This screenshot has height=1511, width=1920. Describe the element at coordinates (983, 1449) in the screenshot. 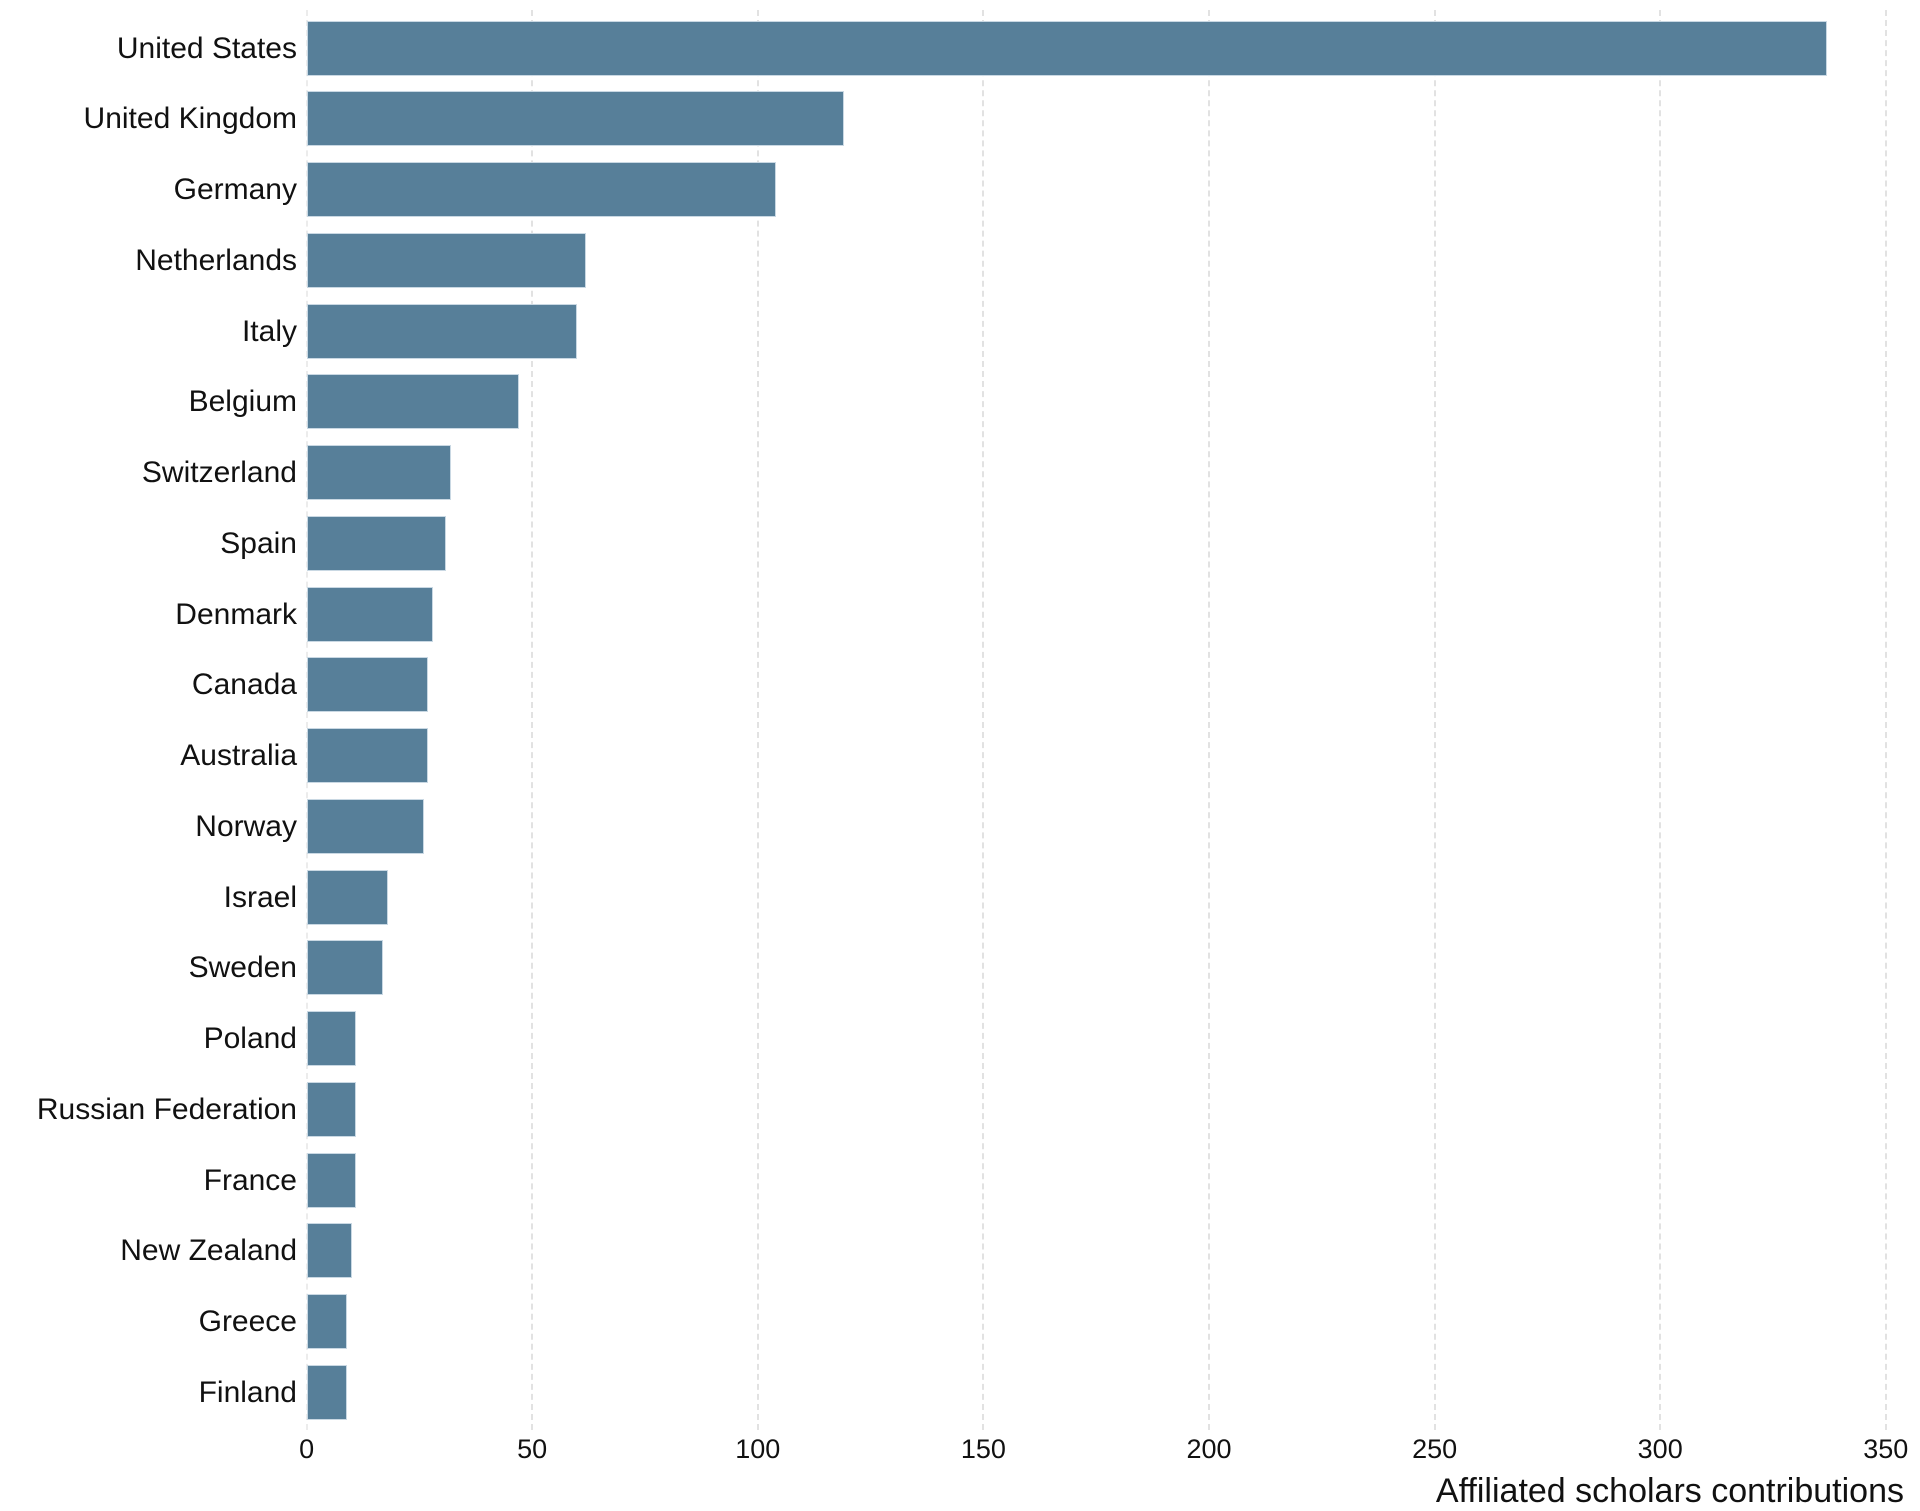

I see `x-tick-label: 150` at that location.